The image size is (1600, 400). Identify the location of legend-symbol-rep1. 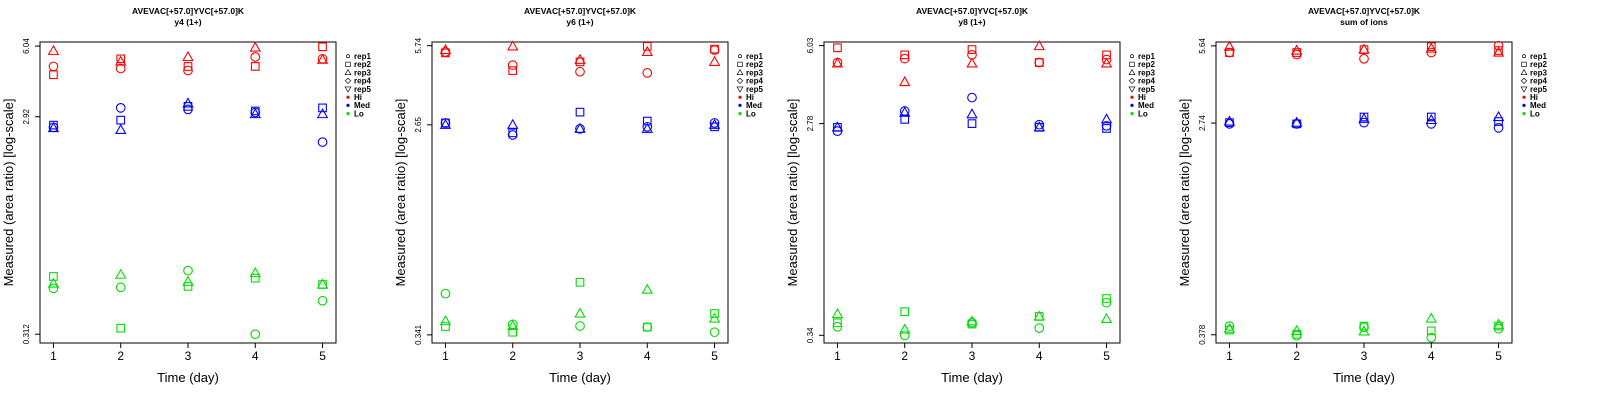
(348, 56).